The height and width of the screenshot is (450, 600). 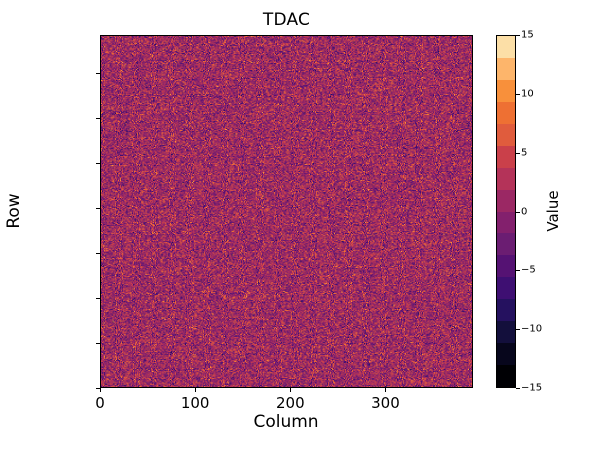 I want to click on colorbar, so click(x=506, y=211).